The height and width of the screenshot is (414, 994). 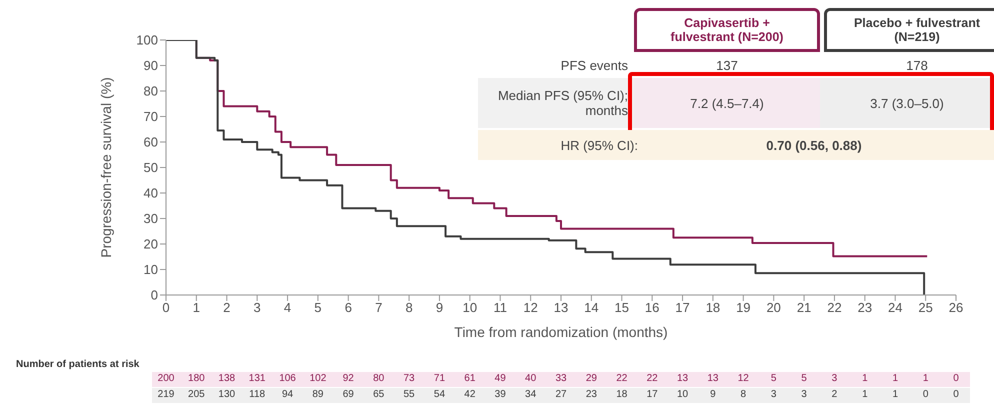 What do you see at coordinates (561, 388) in the screenshot?
I see `risk-table: 200 180 138 131 106 102 92 80 73 71 61 49 40 33 29 22 22 13 13 12 5 5 3 1 1 1 0 219 205 130 118 94 89 69 65 55 54 42 39 34 27 23 18 17 10 9 8 3 3 2 1 1 0 0` at bounding box center [561, 388].